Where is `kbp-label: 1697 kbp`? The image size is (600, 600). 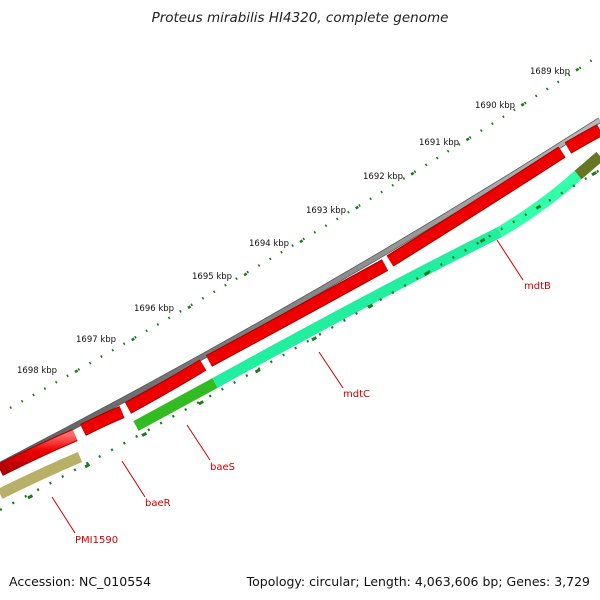
kbp-label: 1697 kbp is located at coordinates (96, 340).